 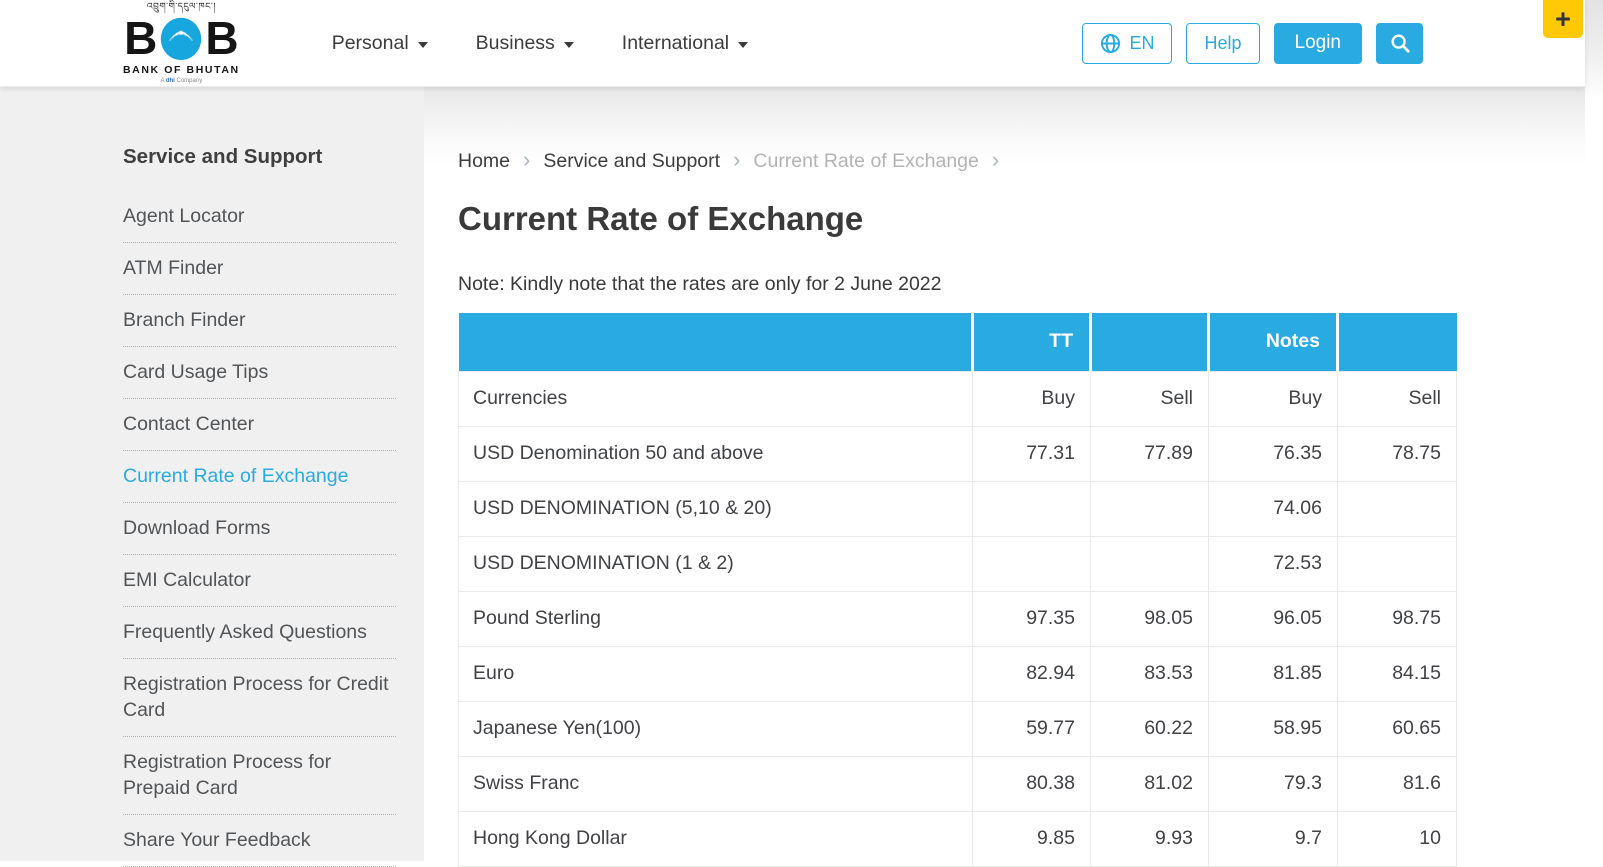 I want to click on notes-buy-cell: 79.3, so click(x=1273, y=783).